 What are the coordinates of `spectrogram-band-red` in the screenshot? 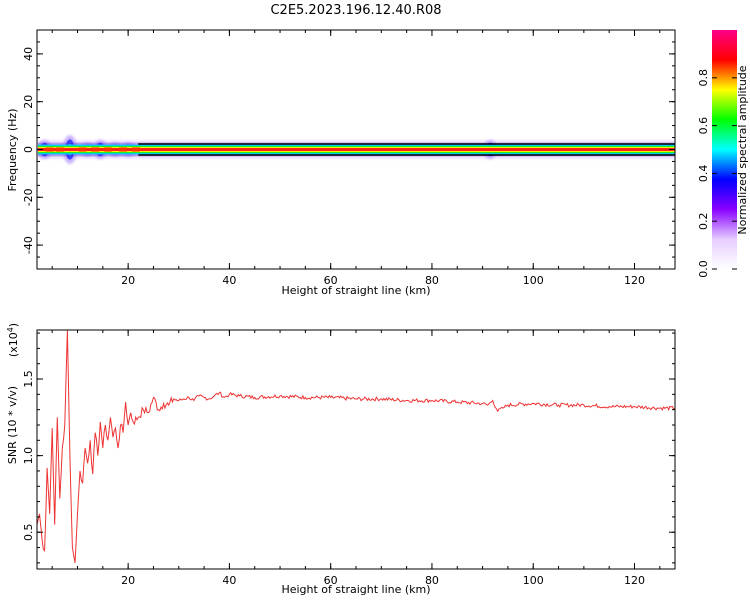 It's located at (356, 149).